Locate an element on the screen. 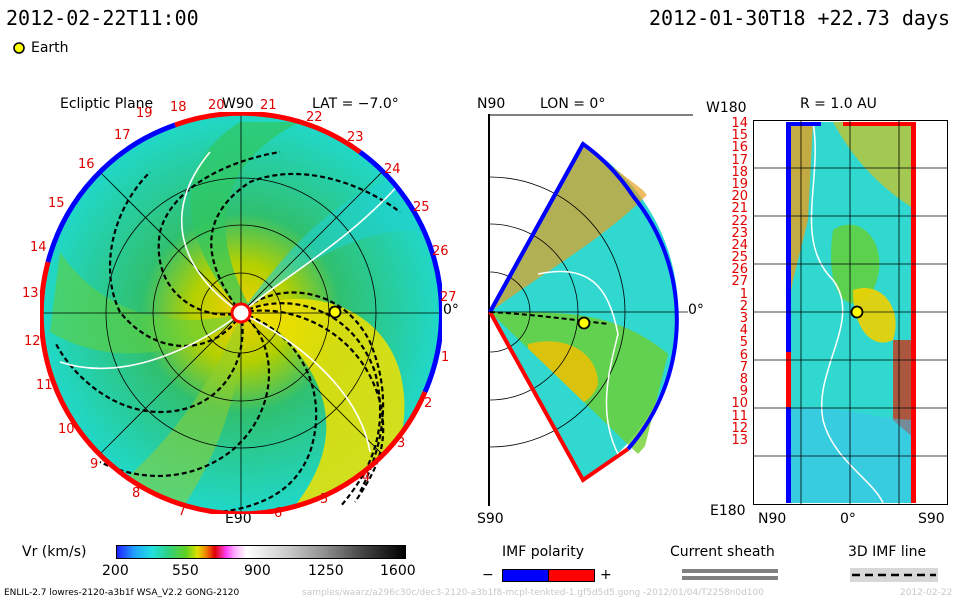 The height and width of the screenshot is (600, 960). carr-label: 13 is located at coordinates (30, 293).